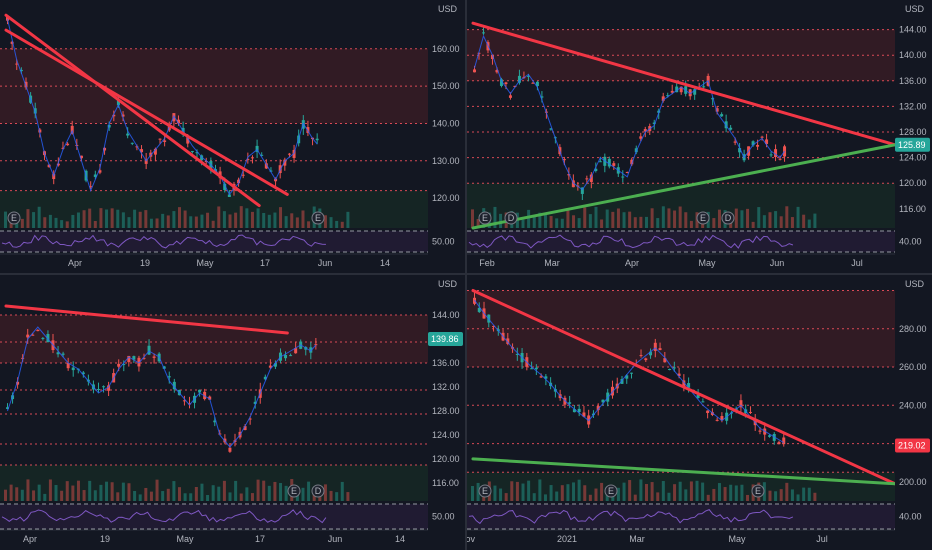 This screenshot has width=932, height=550. What do you see at coordinates (857, 263) in the screenshot?
I see `time-tick-label: Jul` at bounding box center [857, 263].